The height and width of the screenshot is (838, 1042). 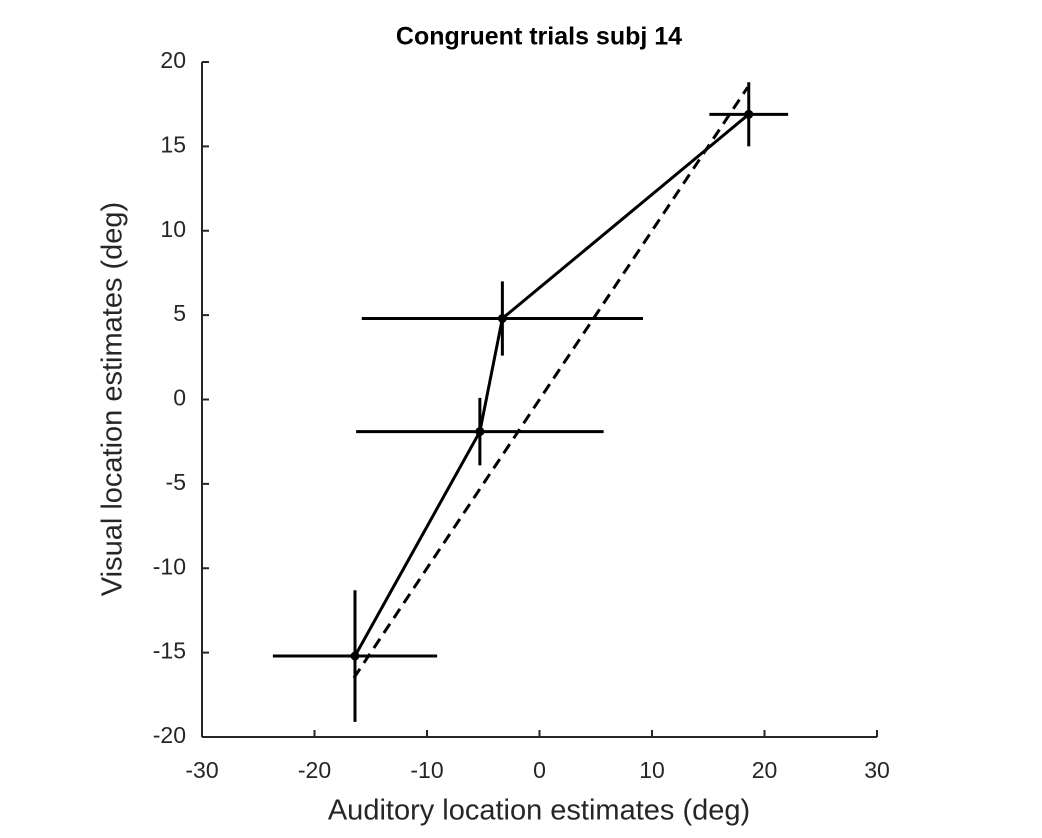 What do you see at coordinates (169, 566) in the screenshot?
I see `y-tick-label: -10` at bounding box center [169, 566].